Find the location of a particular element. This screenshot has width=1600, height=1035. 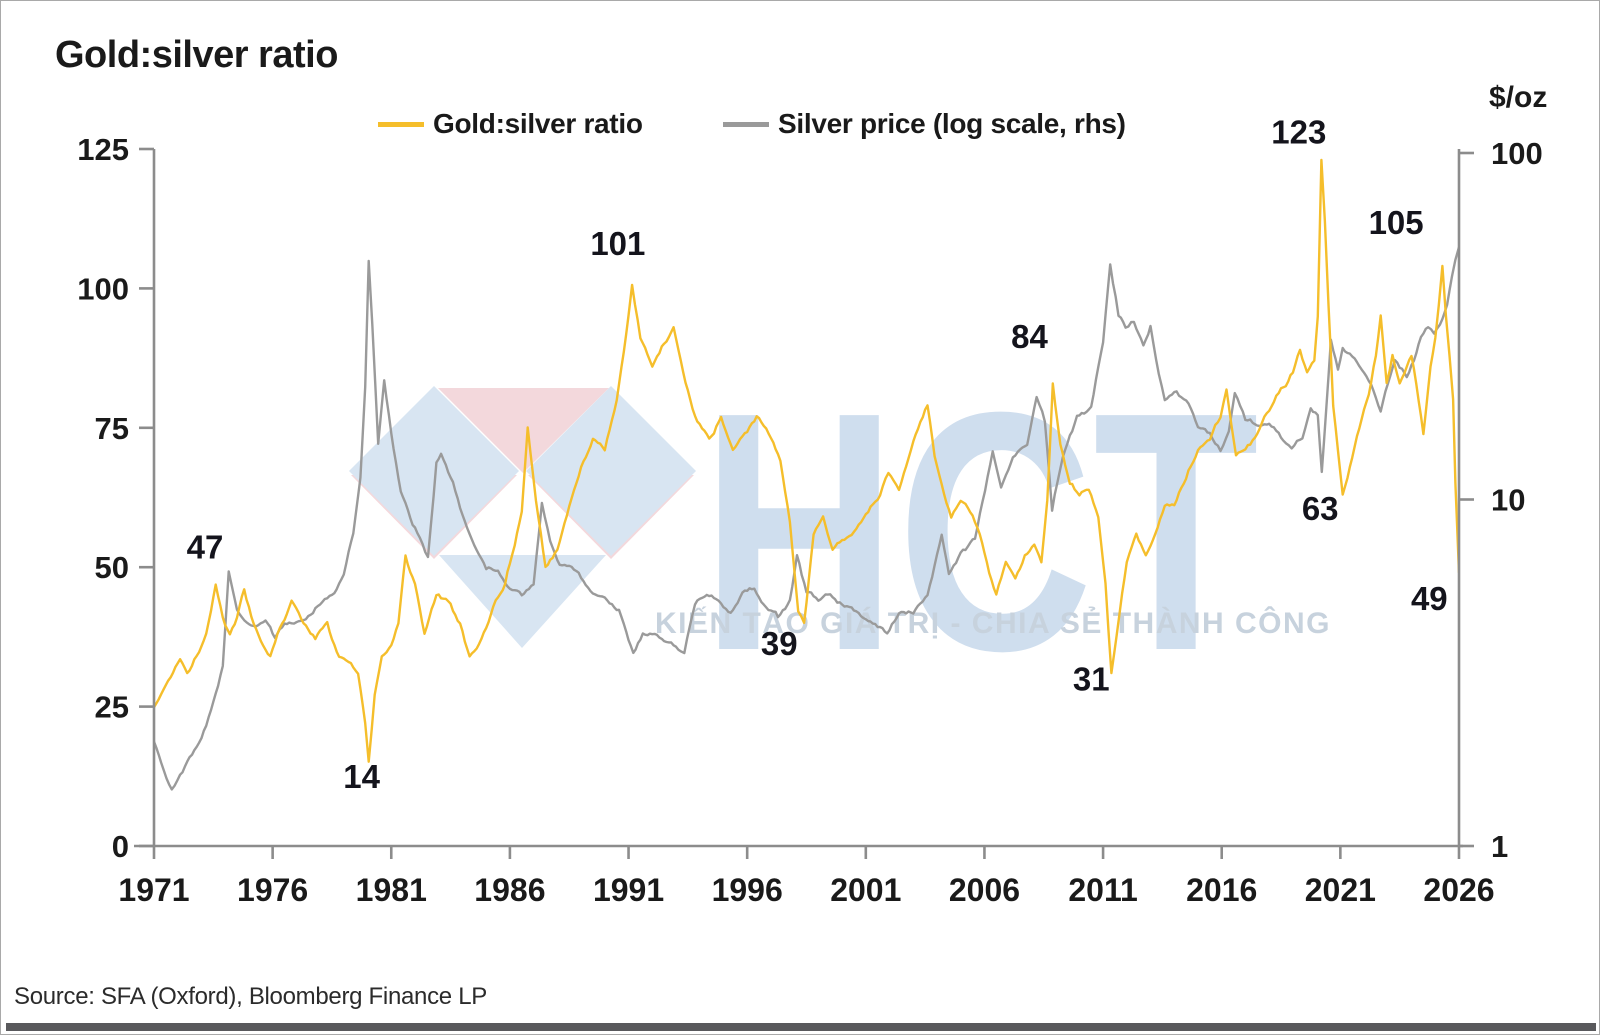

left-axis-tick-label: 75 is located at coordinates (112, 428).